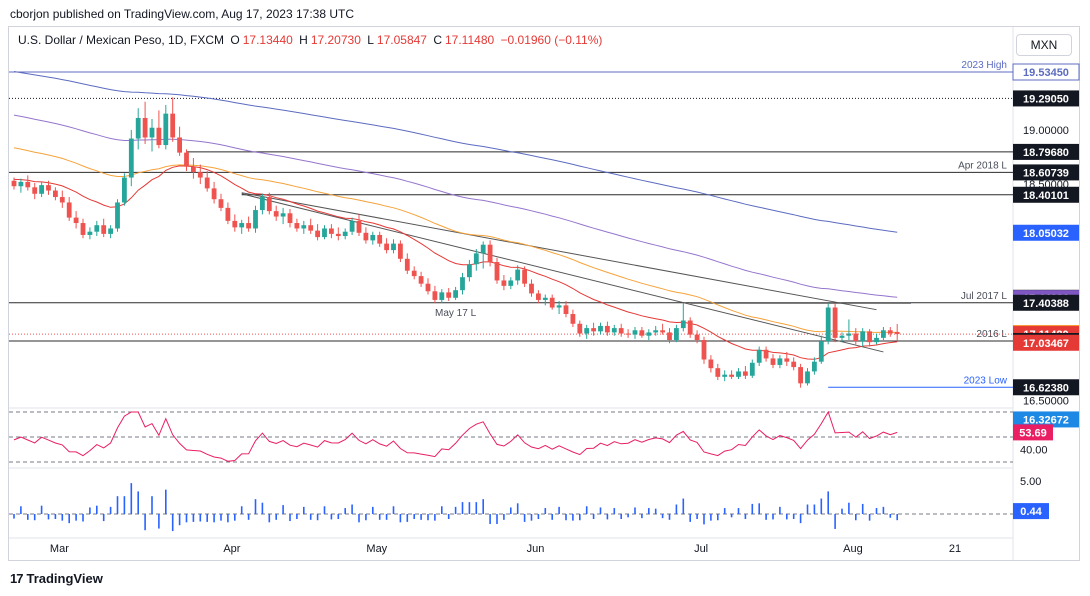 This screenshot has height=596, width=1090. I want to click on high-value: 17.20730, so click(335, 40).